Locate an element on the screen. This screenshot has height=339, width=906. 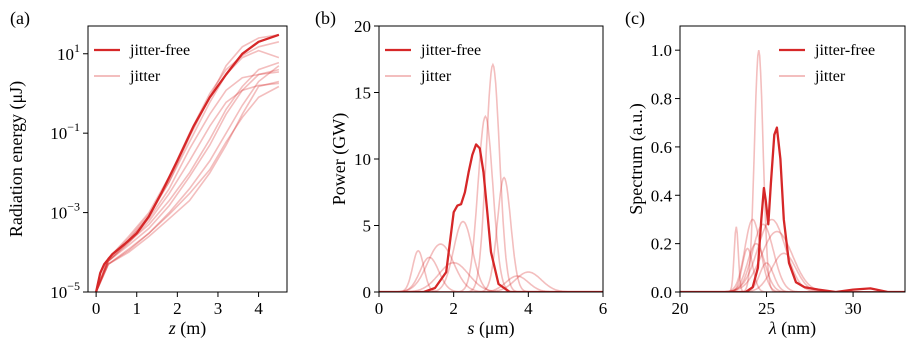
x-tick-label: 30 is located at coordinates (853, 308).